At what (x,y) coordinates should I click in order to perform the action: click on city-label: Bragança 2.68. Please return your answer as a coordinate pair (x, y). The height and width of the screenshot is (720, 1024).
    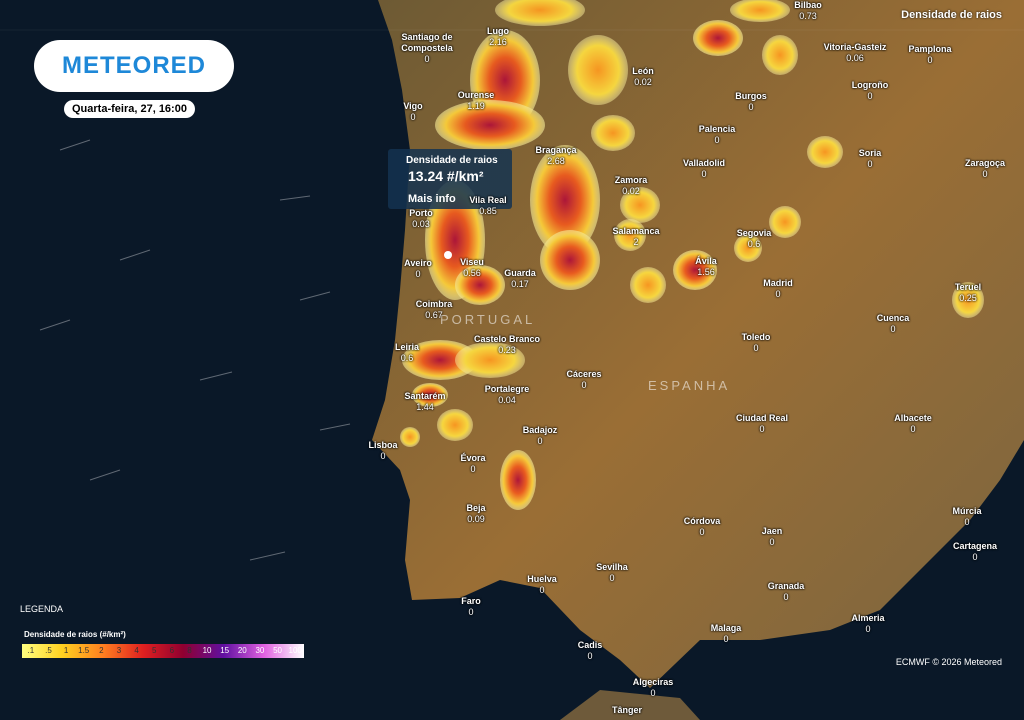
    Looking at the image, I should click on (555, 156).